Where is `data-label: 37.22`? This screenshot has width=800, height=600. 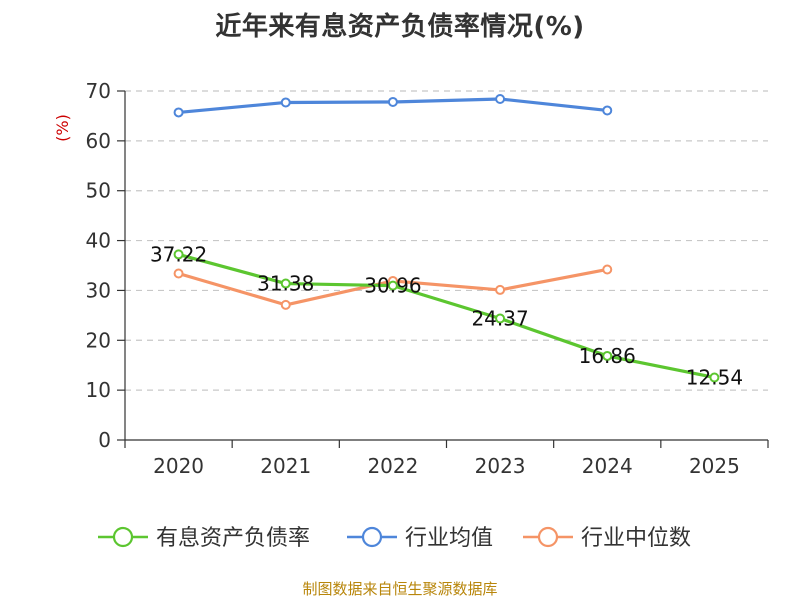
data-label: 37.22 is located at coordinates (178, 254).